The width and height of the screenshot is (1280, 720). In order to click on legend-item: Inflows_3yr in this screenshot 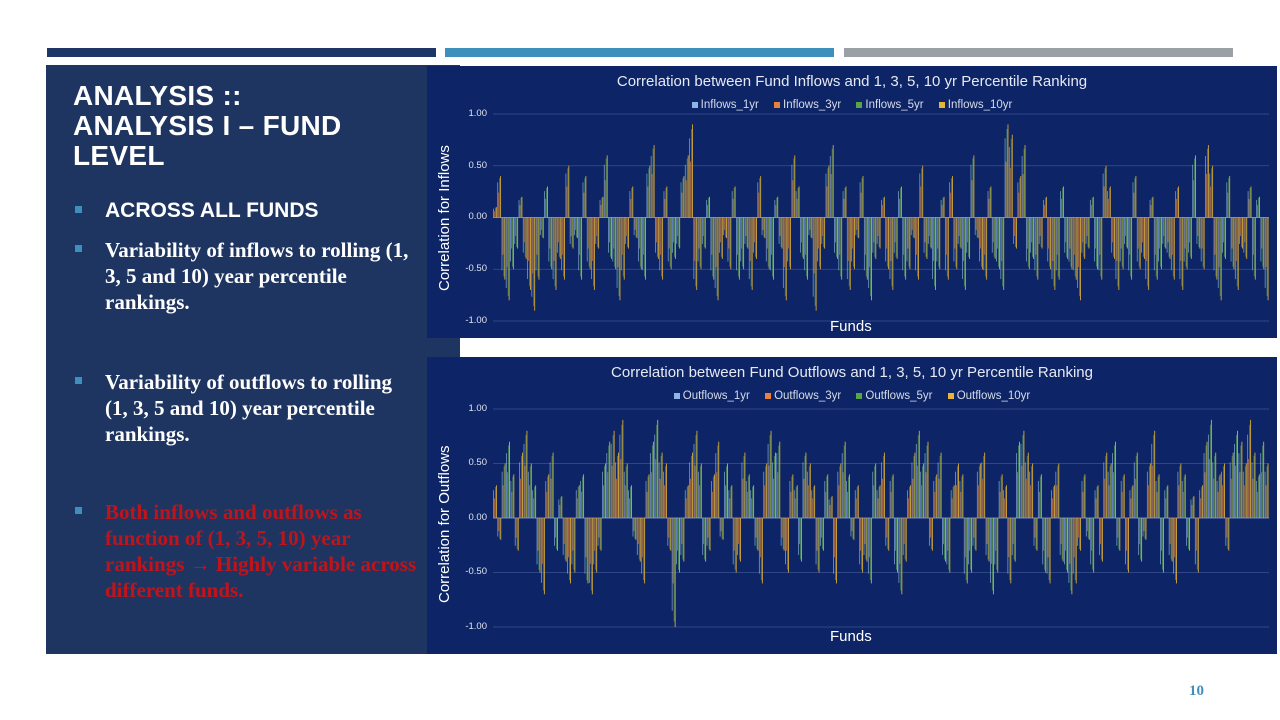, I will do `click(807, 105)`.